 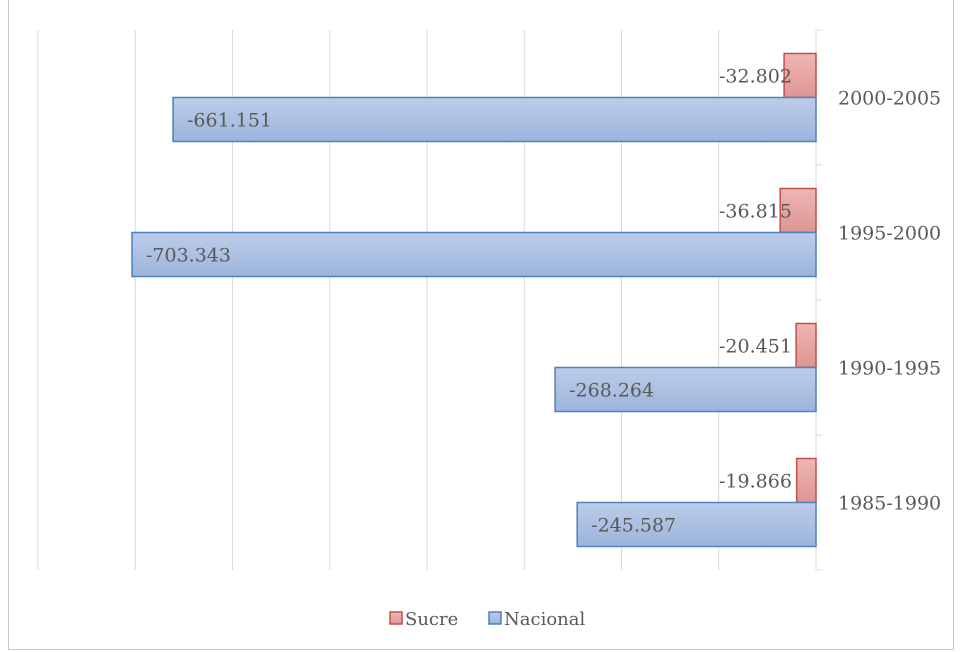 I want to click on legend-swatch-sucre, so click(x=396, y=618).